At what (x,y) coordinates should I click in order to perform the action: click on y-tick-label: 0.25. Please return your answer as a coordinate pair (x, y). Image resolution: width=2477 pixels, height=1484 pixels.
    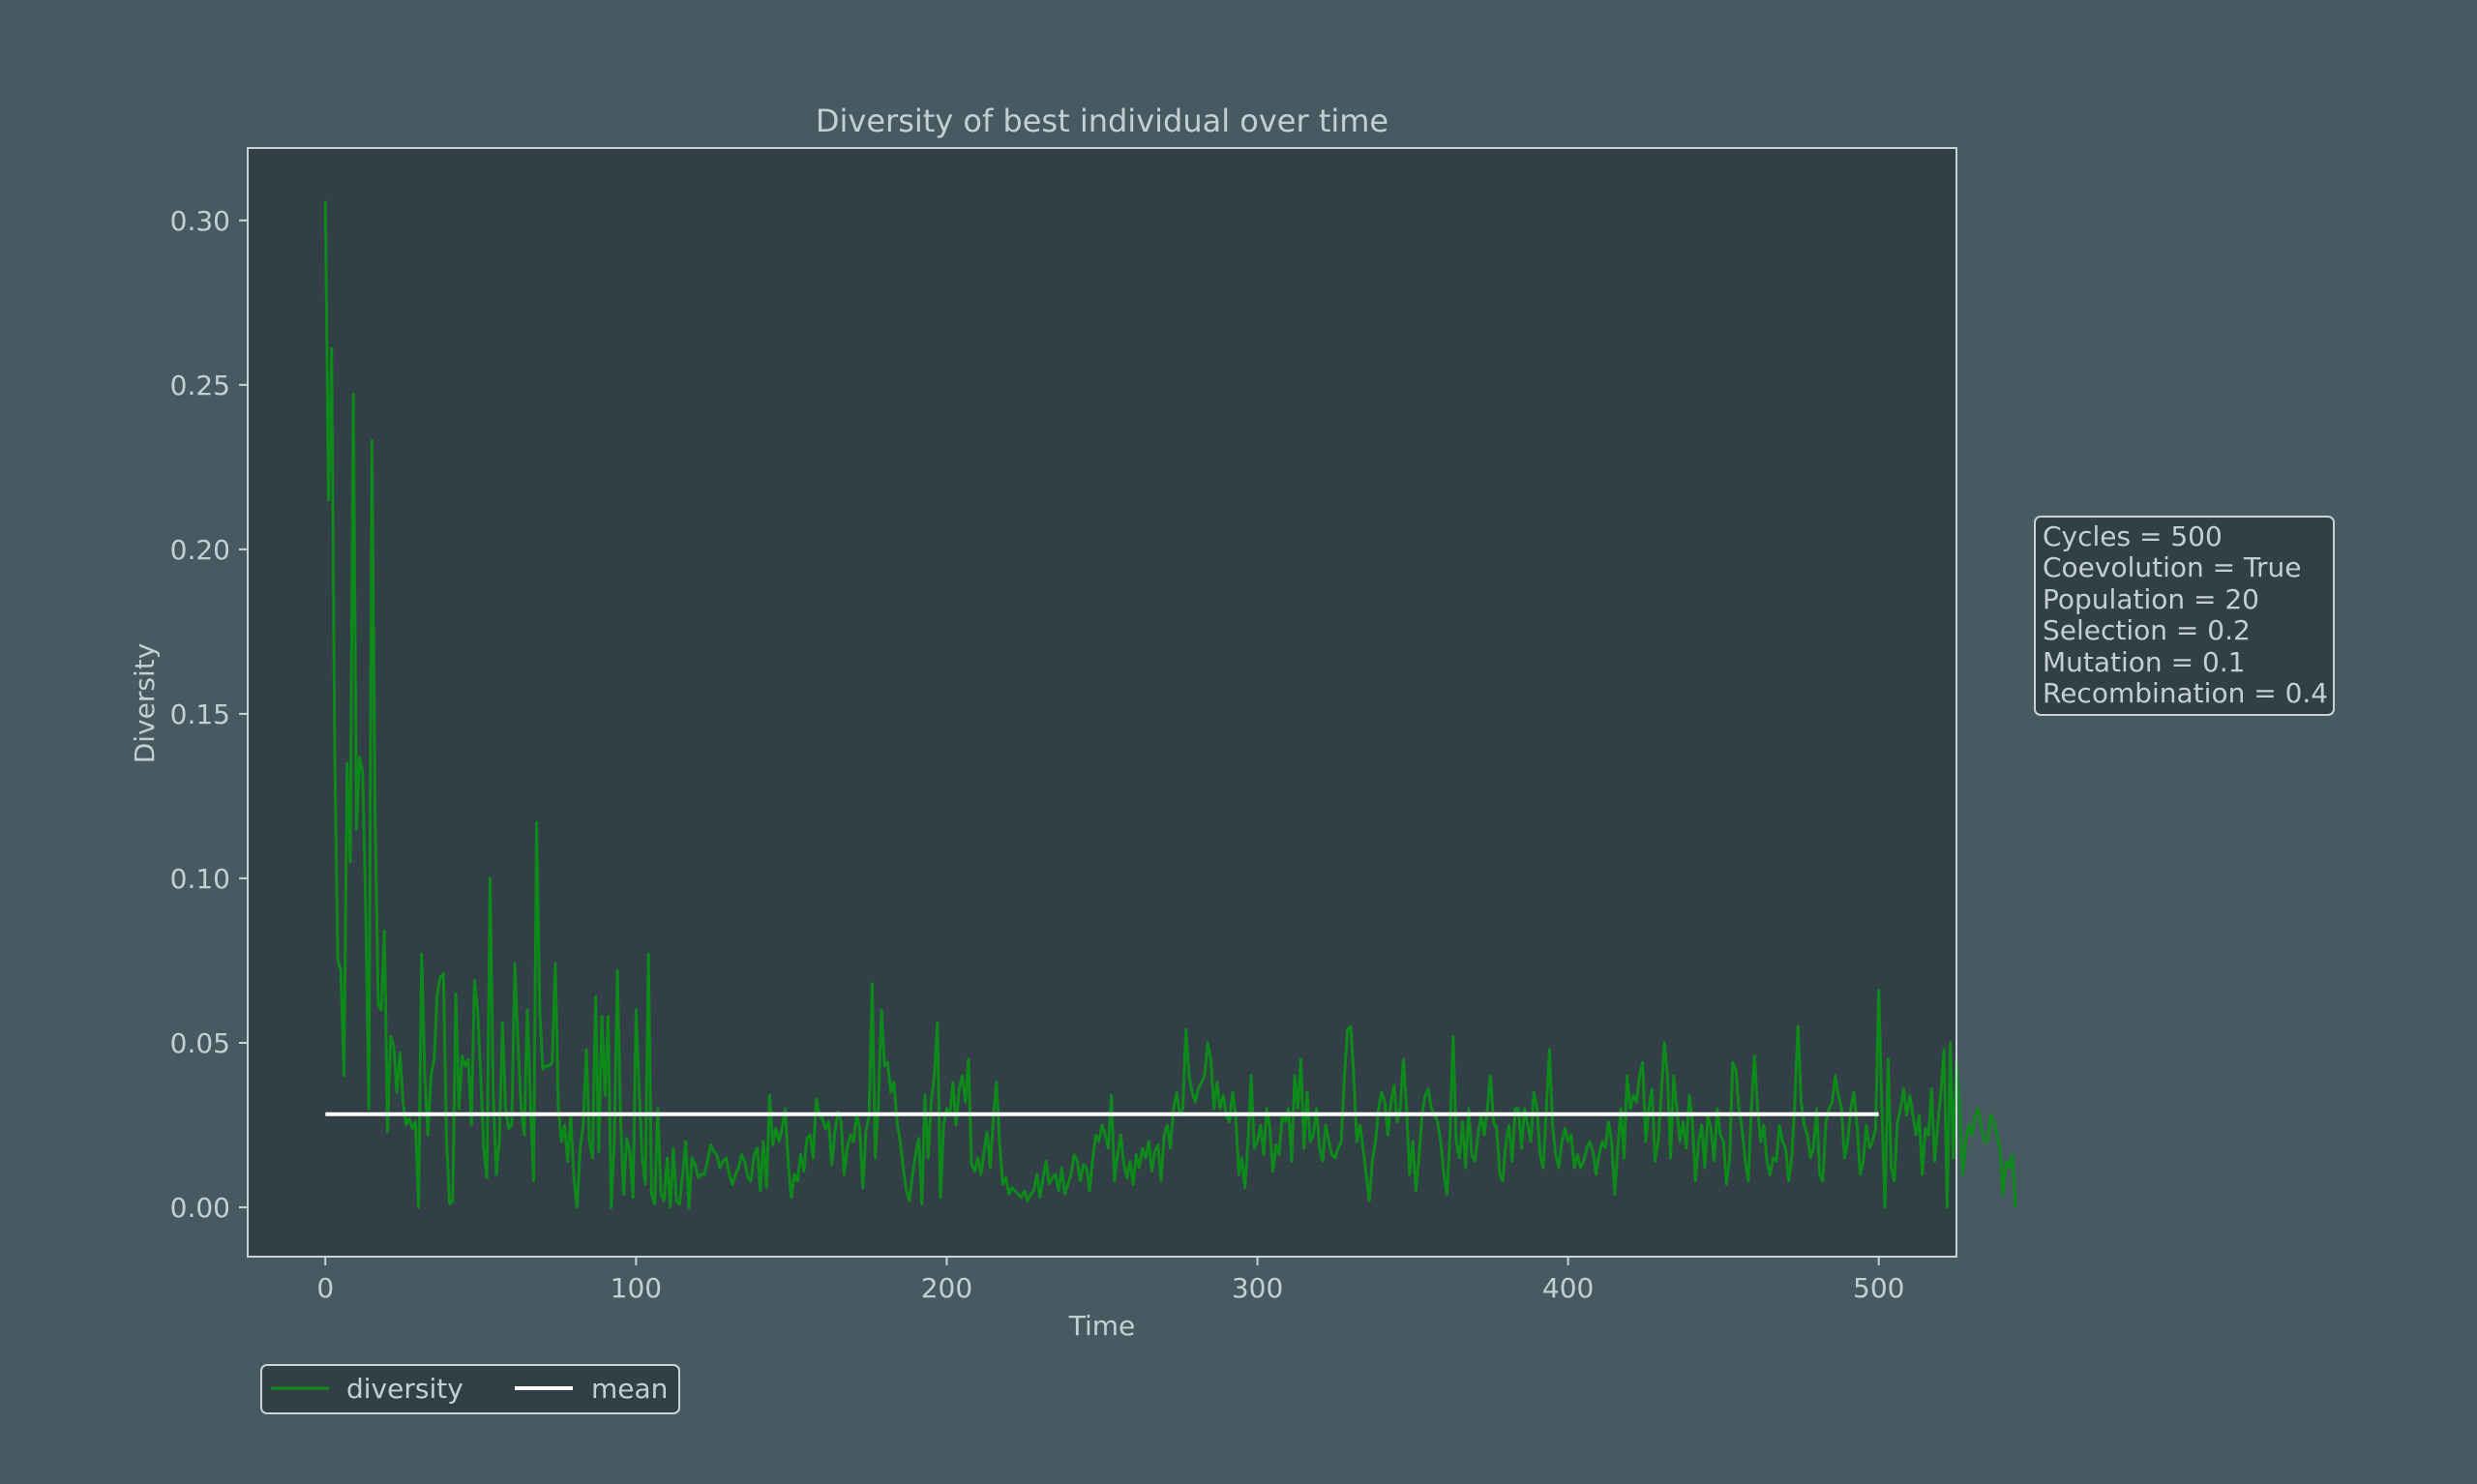
    Looking at the image, I should click on (200, 385).